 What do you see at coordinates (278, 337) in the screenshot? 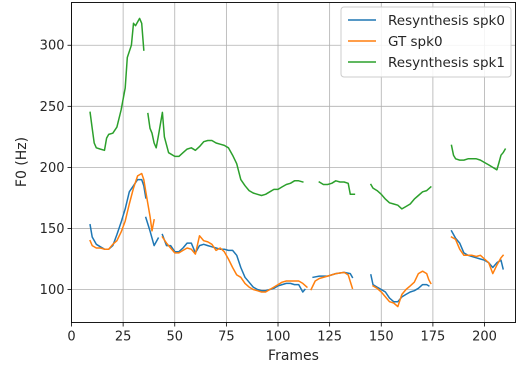
I see `x-tick-label: 100` at bounding box center [278, 337].